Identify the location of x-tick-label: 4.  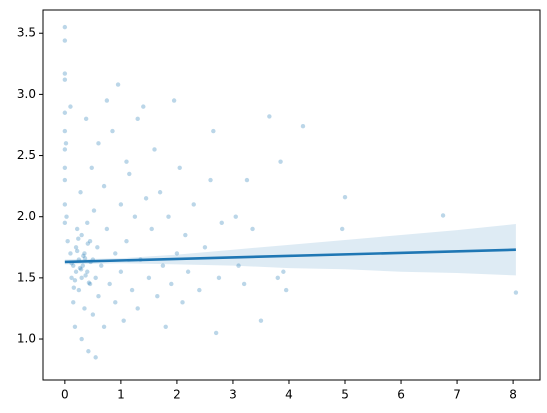
(289, 395).